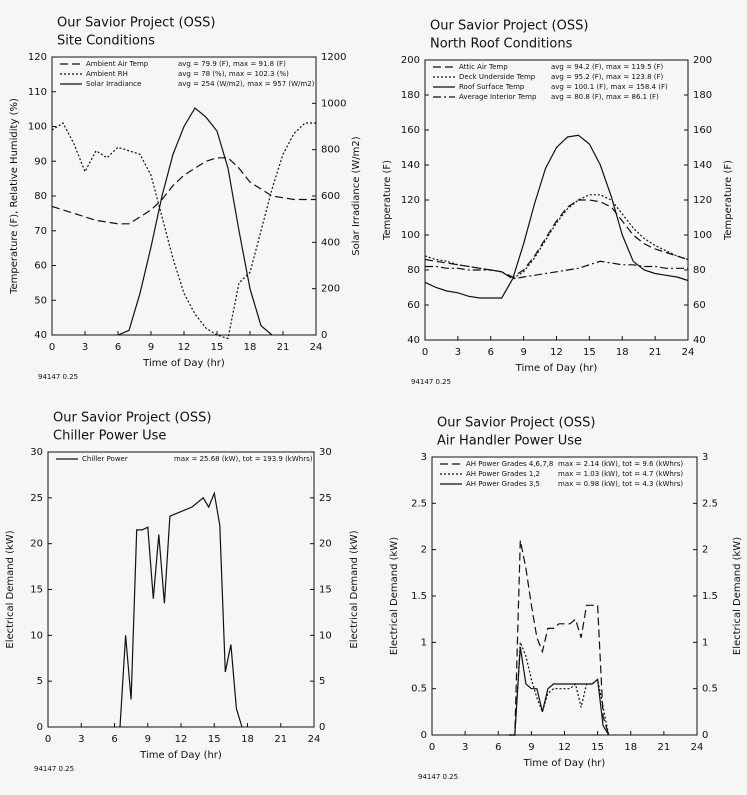 Image resolution: width=747 pixels, height=795 pixels. I want to click on y2-tick-label: 20, so click(325, 544).